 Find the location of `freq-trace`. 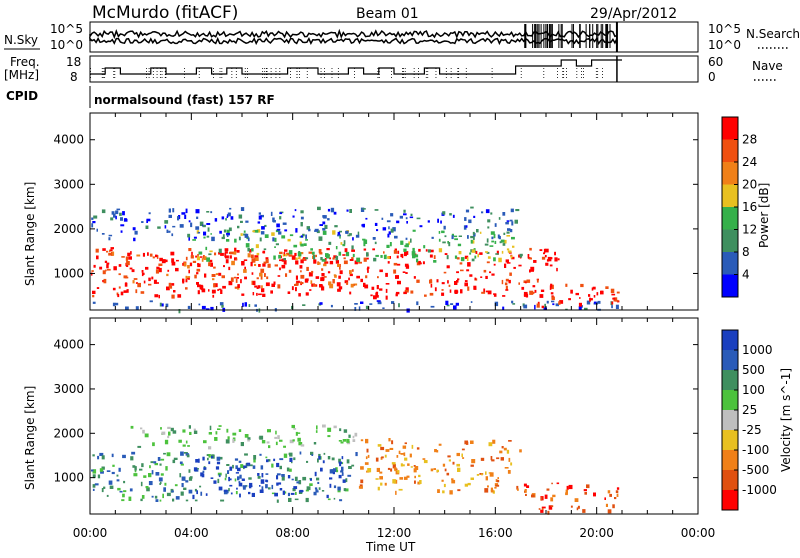

freq-trace is located at coordinates (356, 67).